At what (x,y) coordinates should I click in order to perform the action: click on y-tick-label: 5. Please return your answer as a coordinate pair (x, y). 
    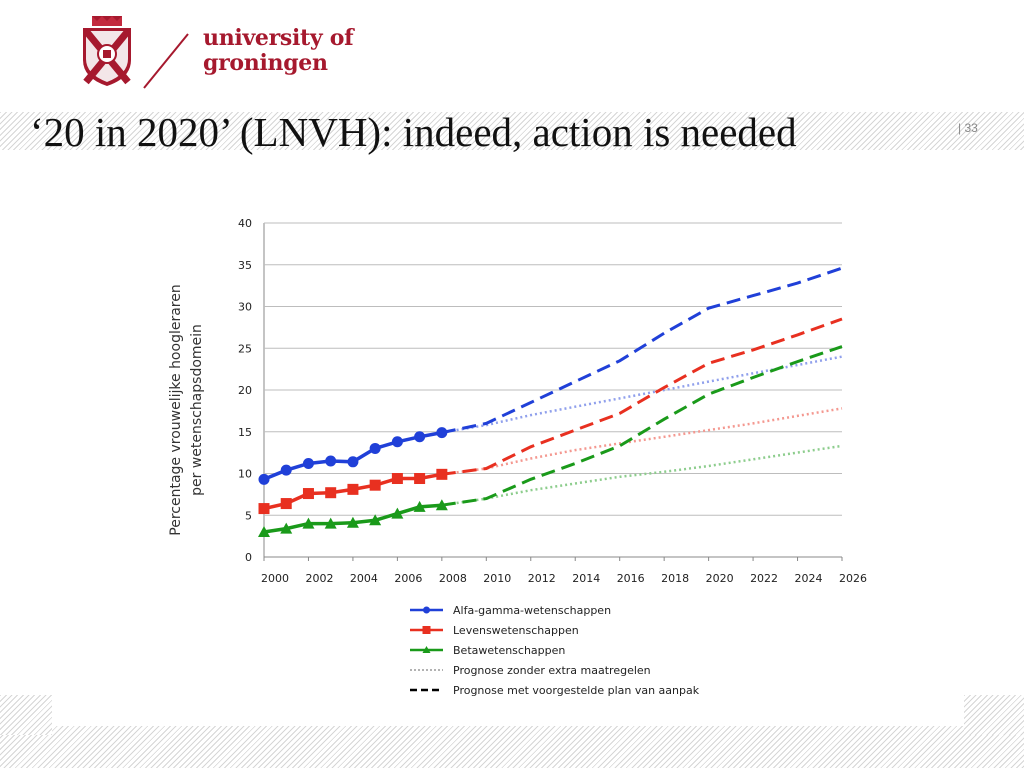
    Looking at the image, I should click on (248, 515).